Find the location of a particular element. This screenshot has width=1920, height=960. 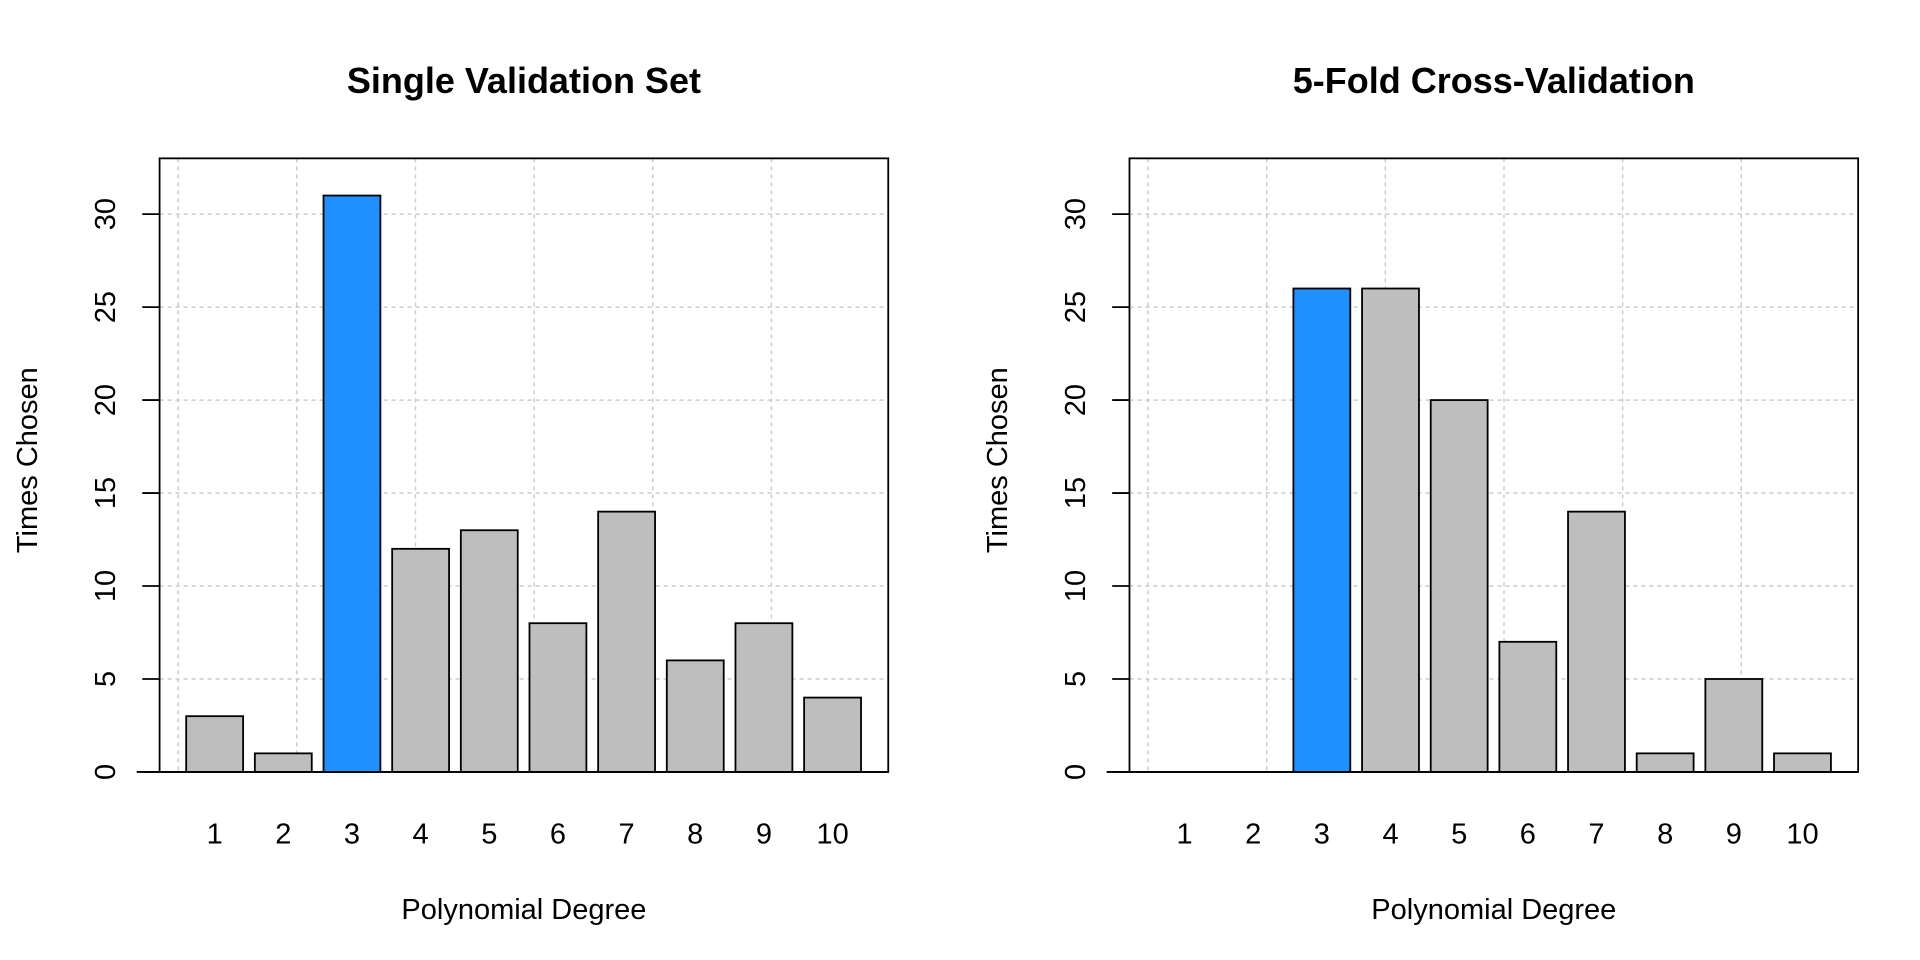

chart-title: Single Validation Set is located at coordinates (524, 80).